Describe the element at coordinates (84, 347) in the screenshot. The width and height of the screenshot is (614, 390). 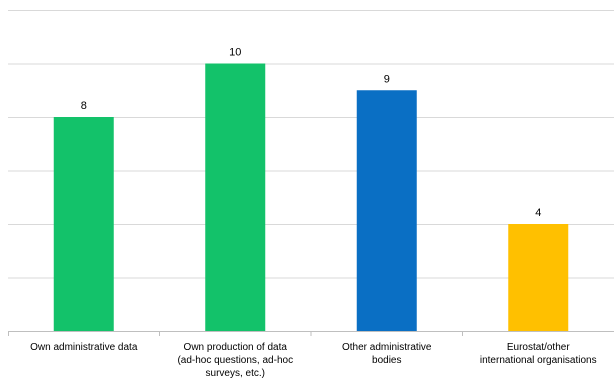
I see `x-tick-label: Own administrative data` at that location.